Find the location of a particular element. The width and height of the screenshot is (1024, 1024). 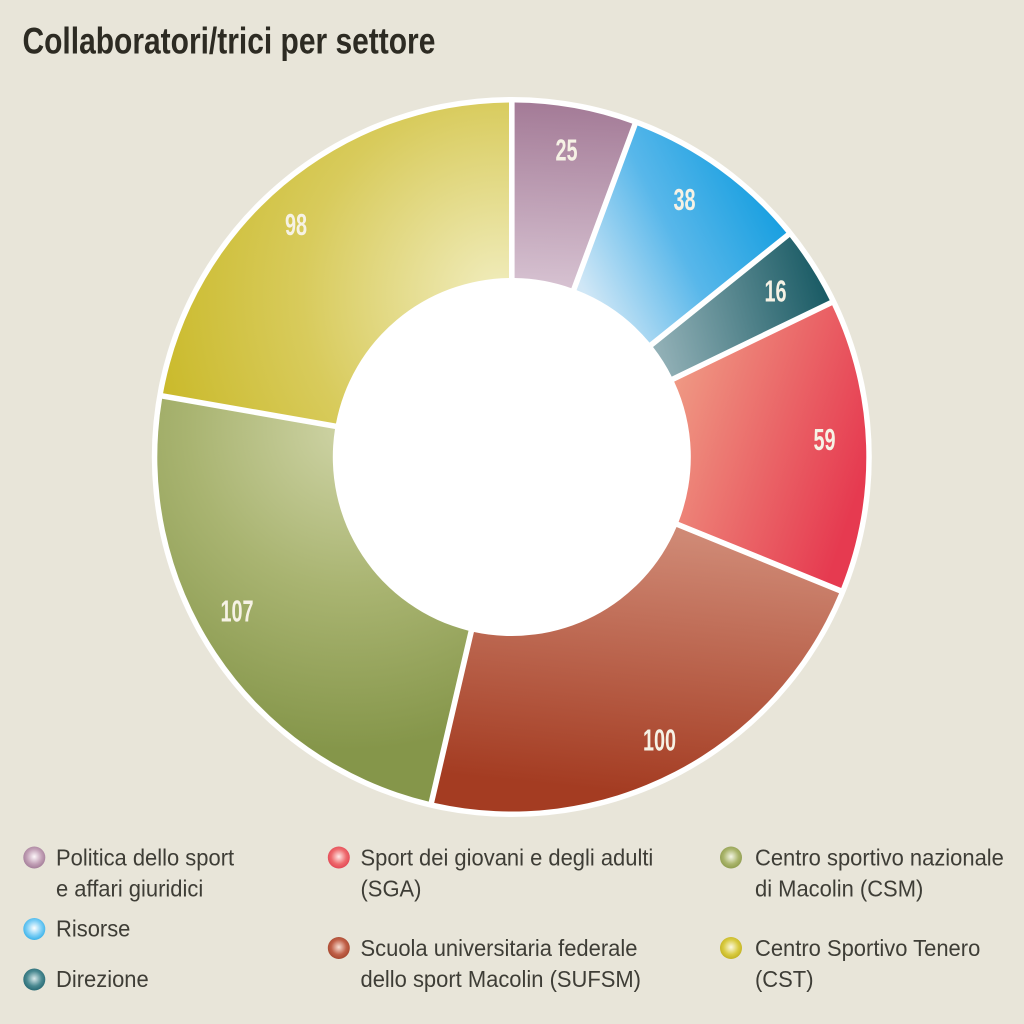

svg-text:Sport dei giovani e degli adul: Sport dei giovani e degli adulti is located at coordinates (507, 858).